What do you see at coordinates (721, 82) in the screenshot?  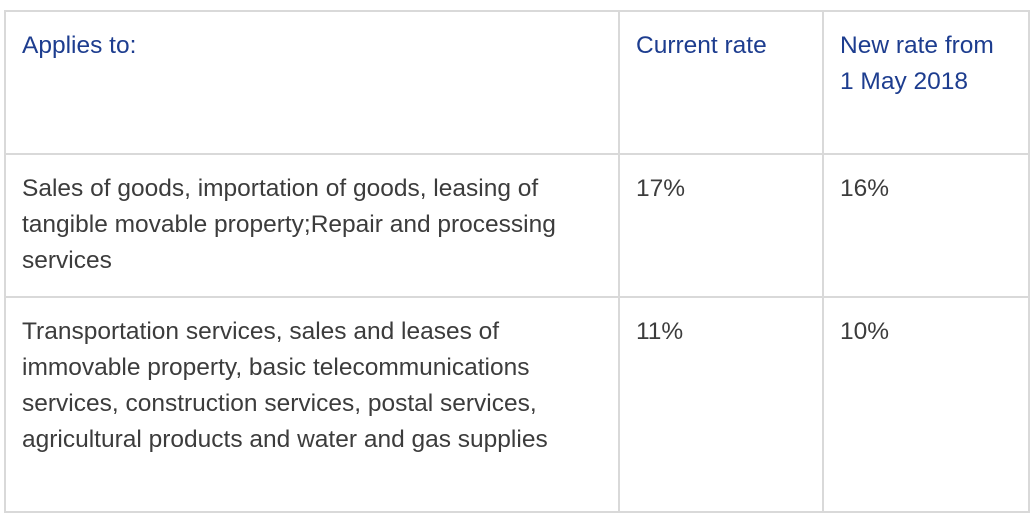 I see `header-current-rate: Current rate` at bounding box center [721, 82].